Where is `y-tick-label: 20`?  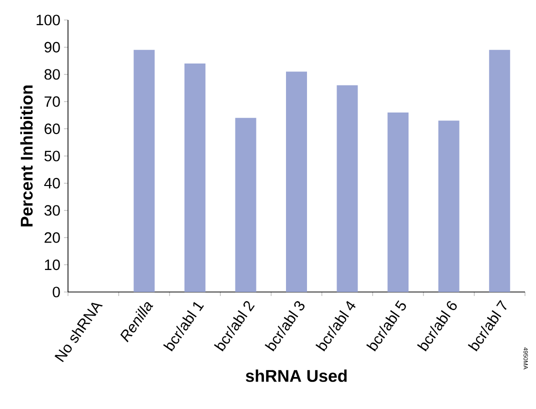 y-tick-label: 20 is located at coordinates (52, 237).